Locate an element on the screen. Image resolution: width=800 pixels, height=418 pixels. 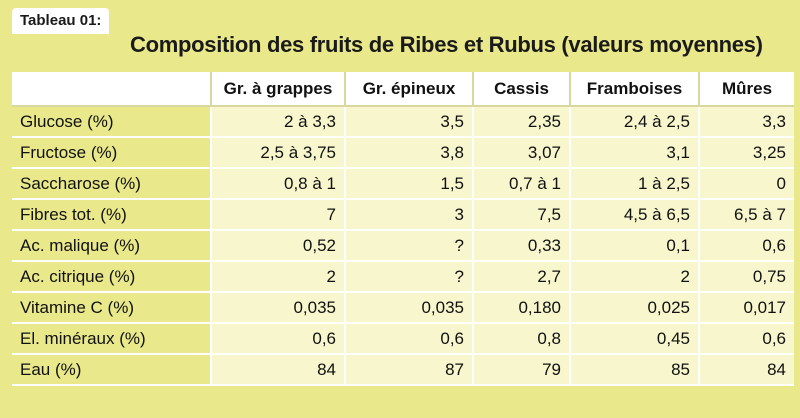
table-cell: 85 is located at coordinates (635, 370).